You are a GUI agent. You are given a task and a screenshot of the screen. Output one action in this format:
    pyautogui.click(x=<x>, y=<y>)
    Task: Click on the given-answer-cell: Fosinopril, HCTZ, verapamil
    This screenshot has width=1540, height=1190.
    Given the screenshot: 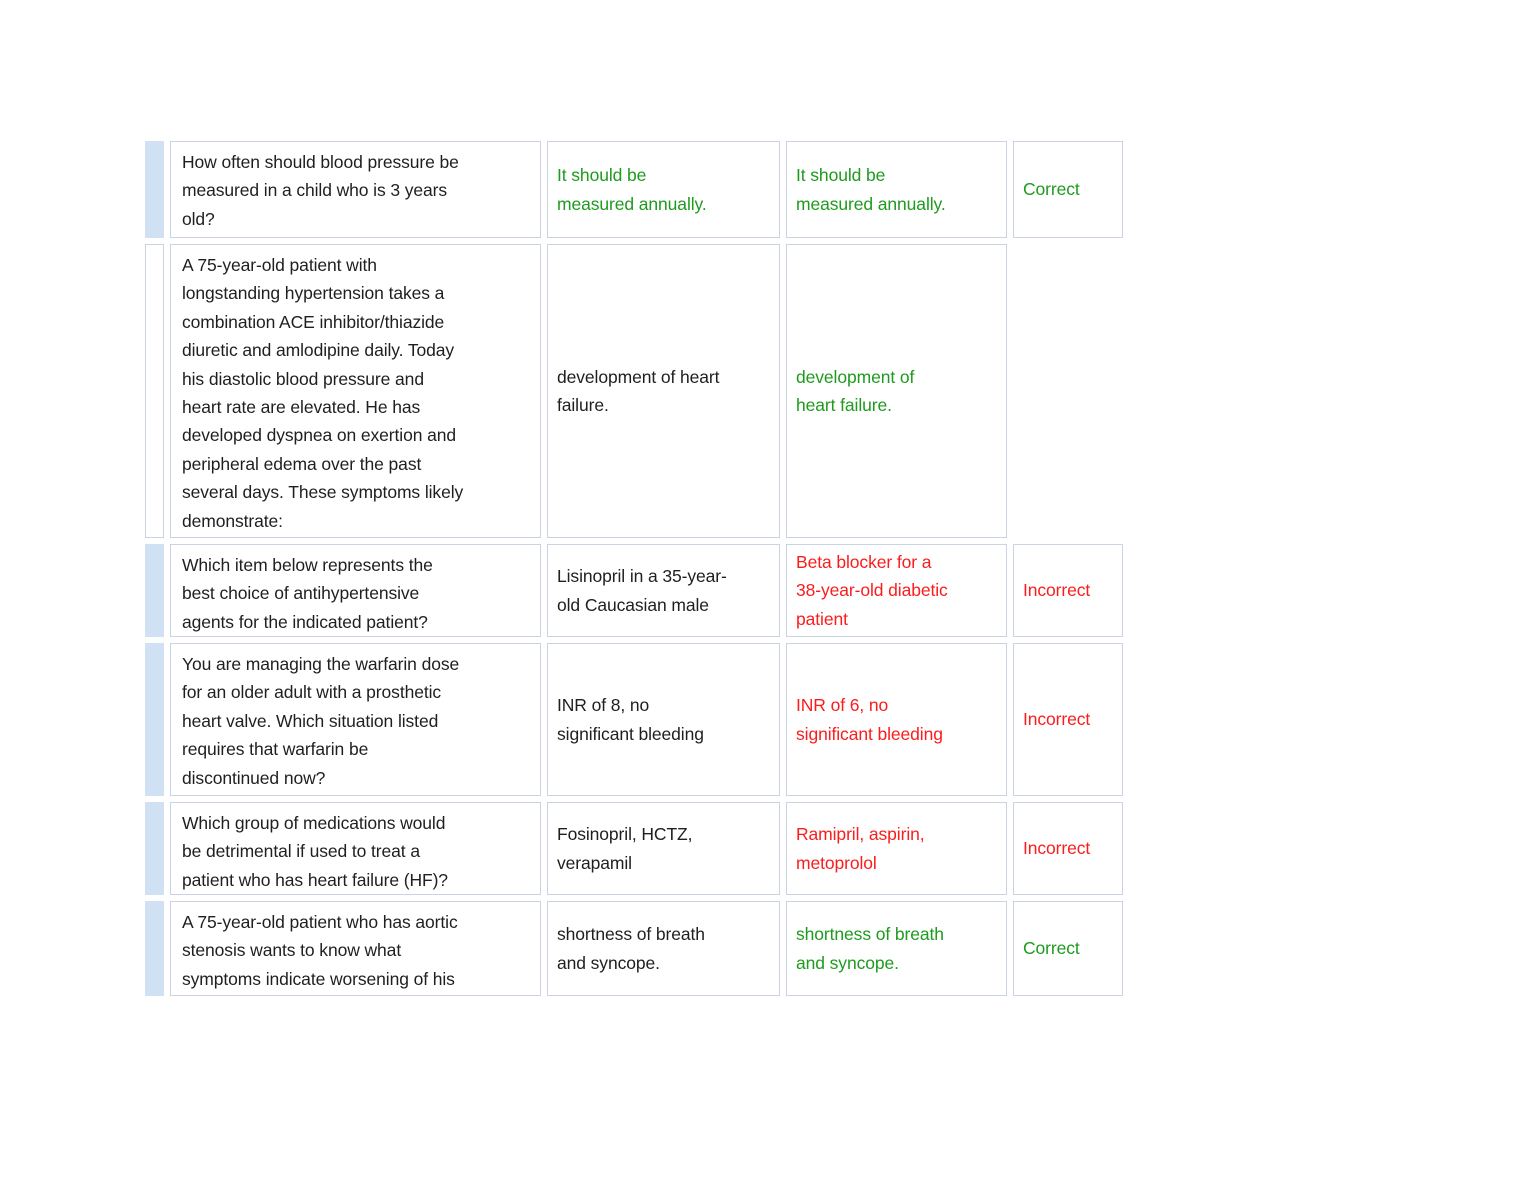 What is the action you would take?
    pyautogui.click(x=663, y=848)
    